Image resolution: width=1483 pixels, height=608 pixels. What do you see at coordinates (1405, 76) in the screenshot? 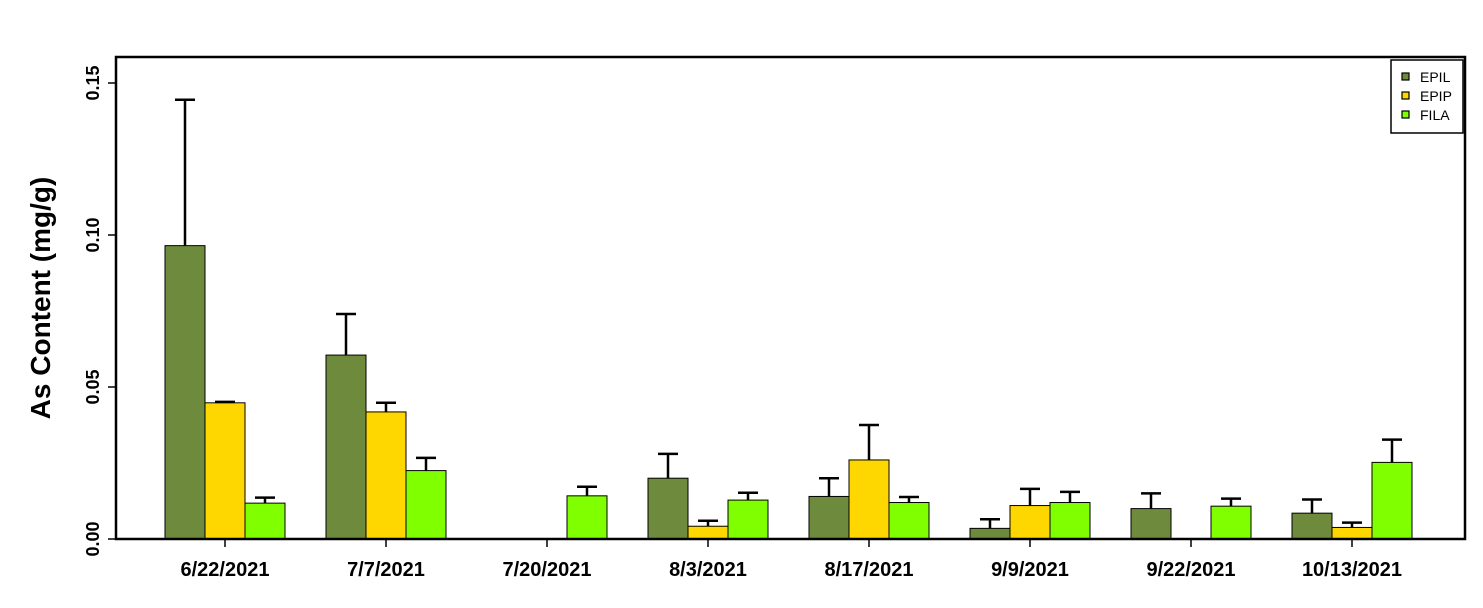
I see `legend-swatch-epil` at bounding box center [1405, 76].